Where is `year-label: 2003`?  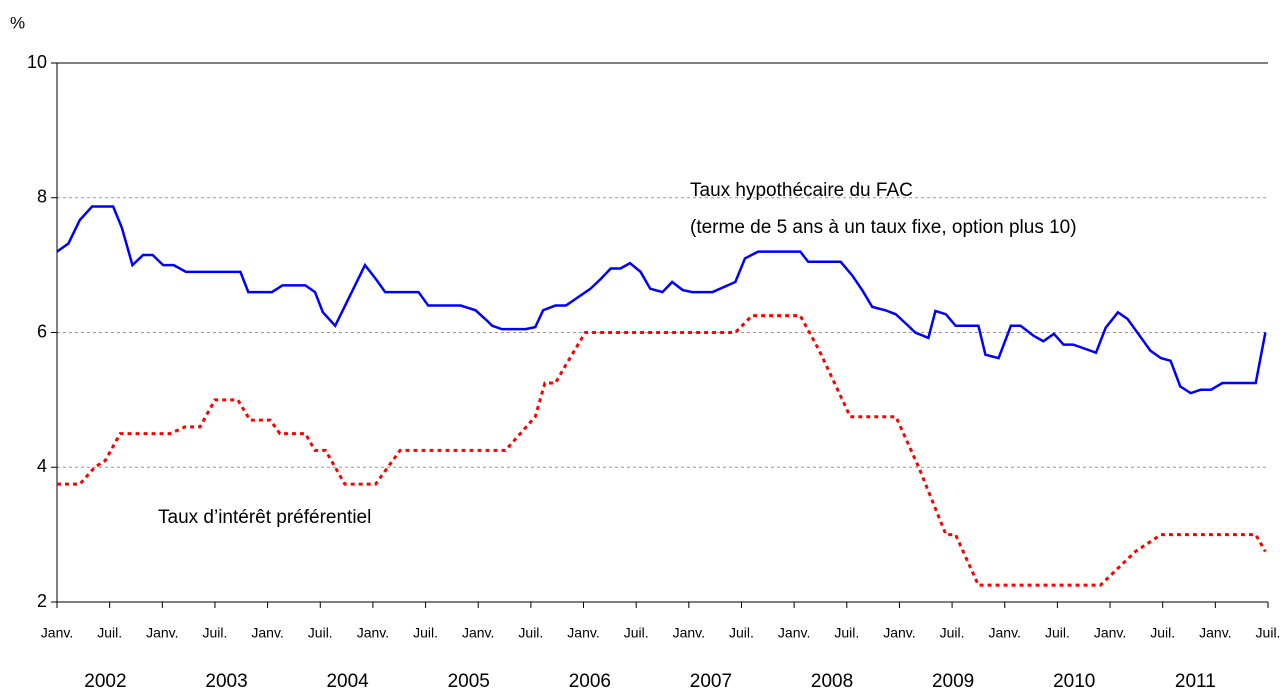 year-label: 2003 is located at coordinates (226, 681).